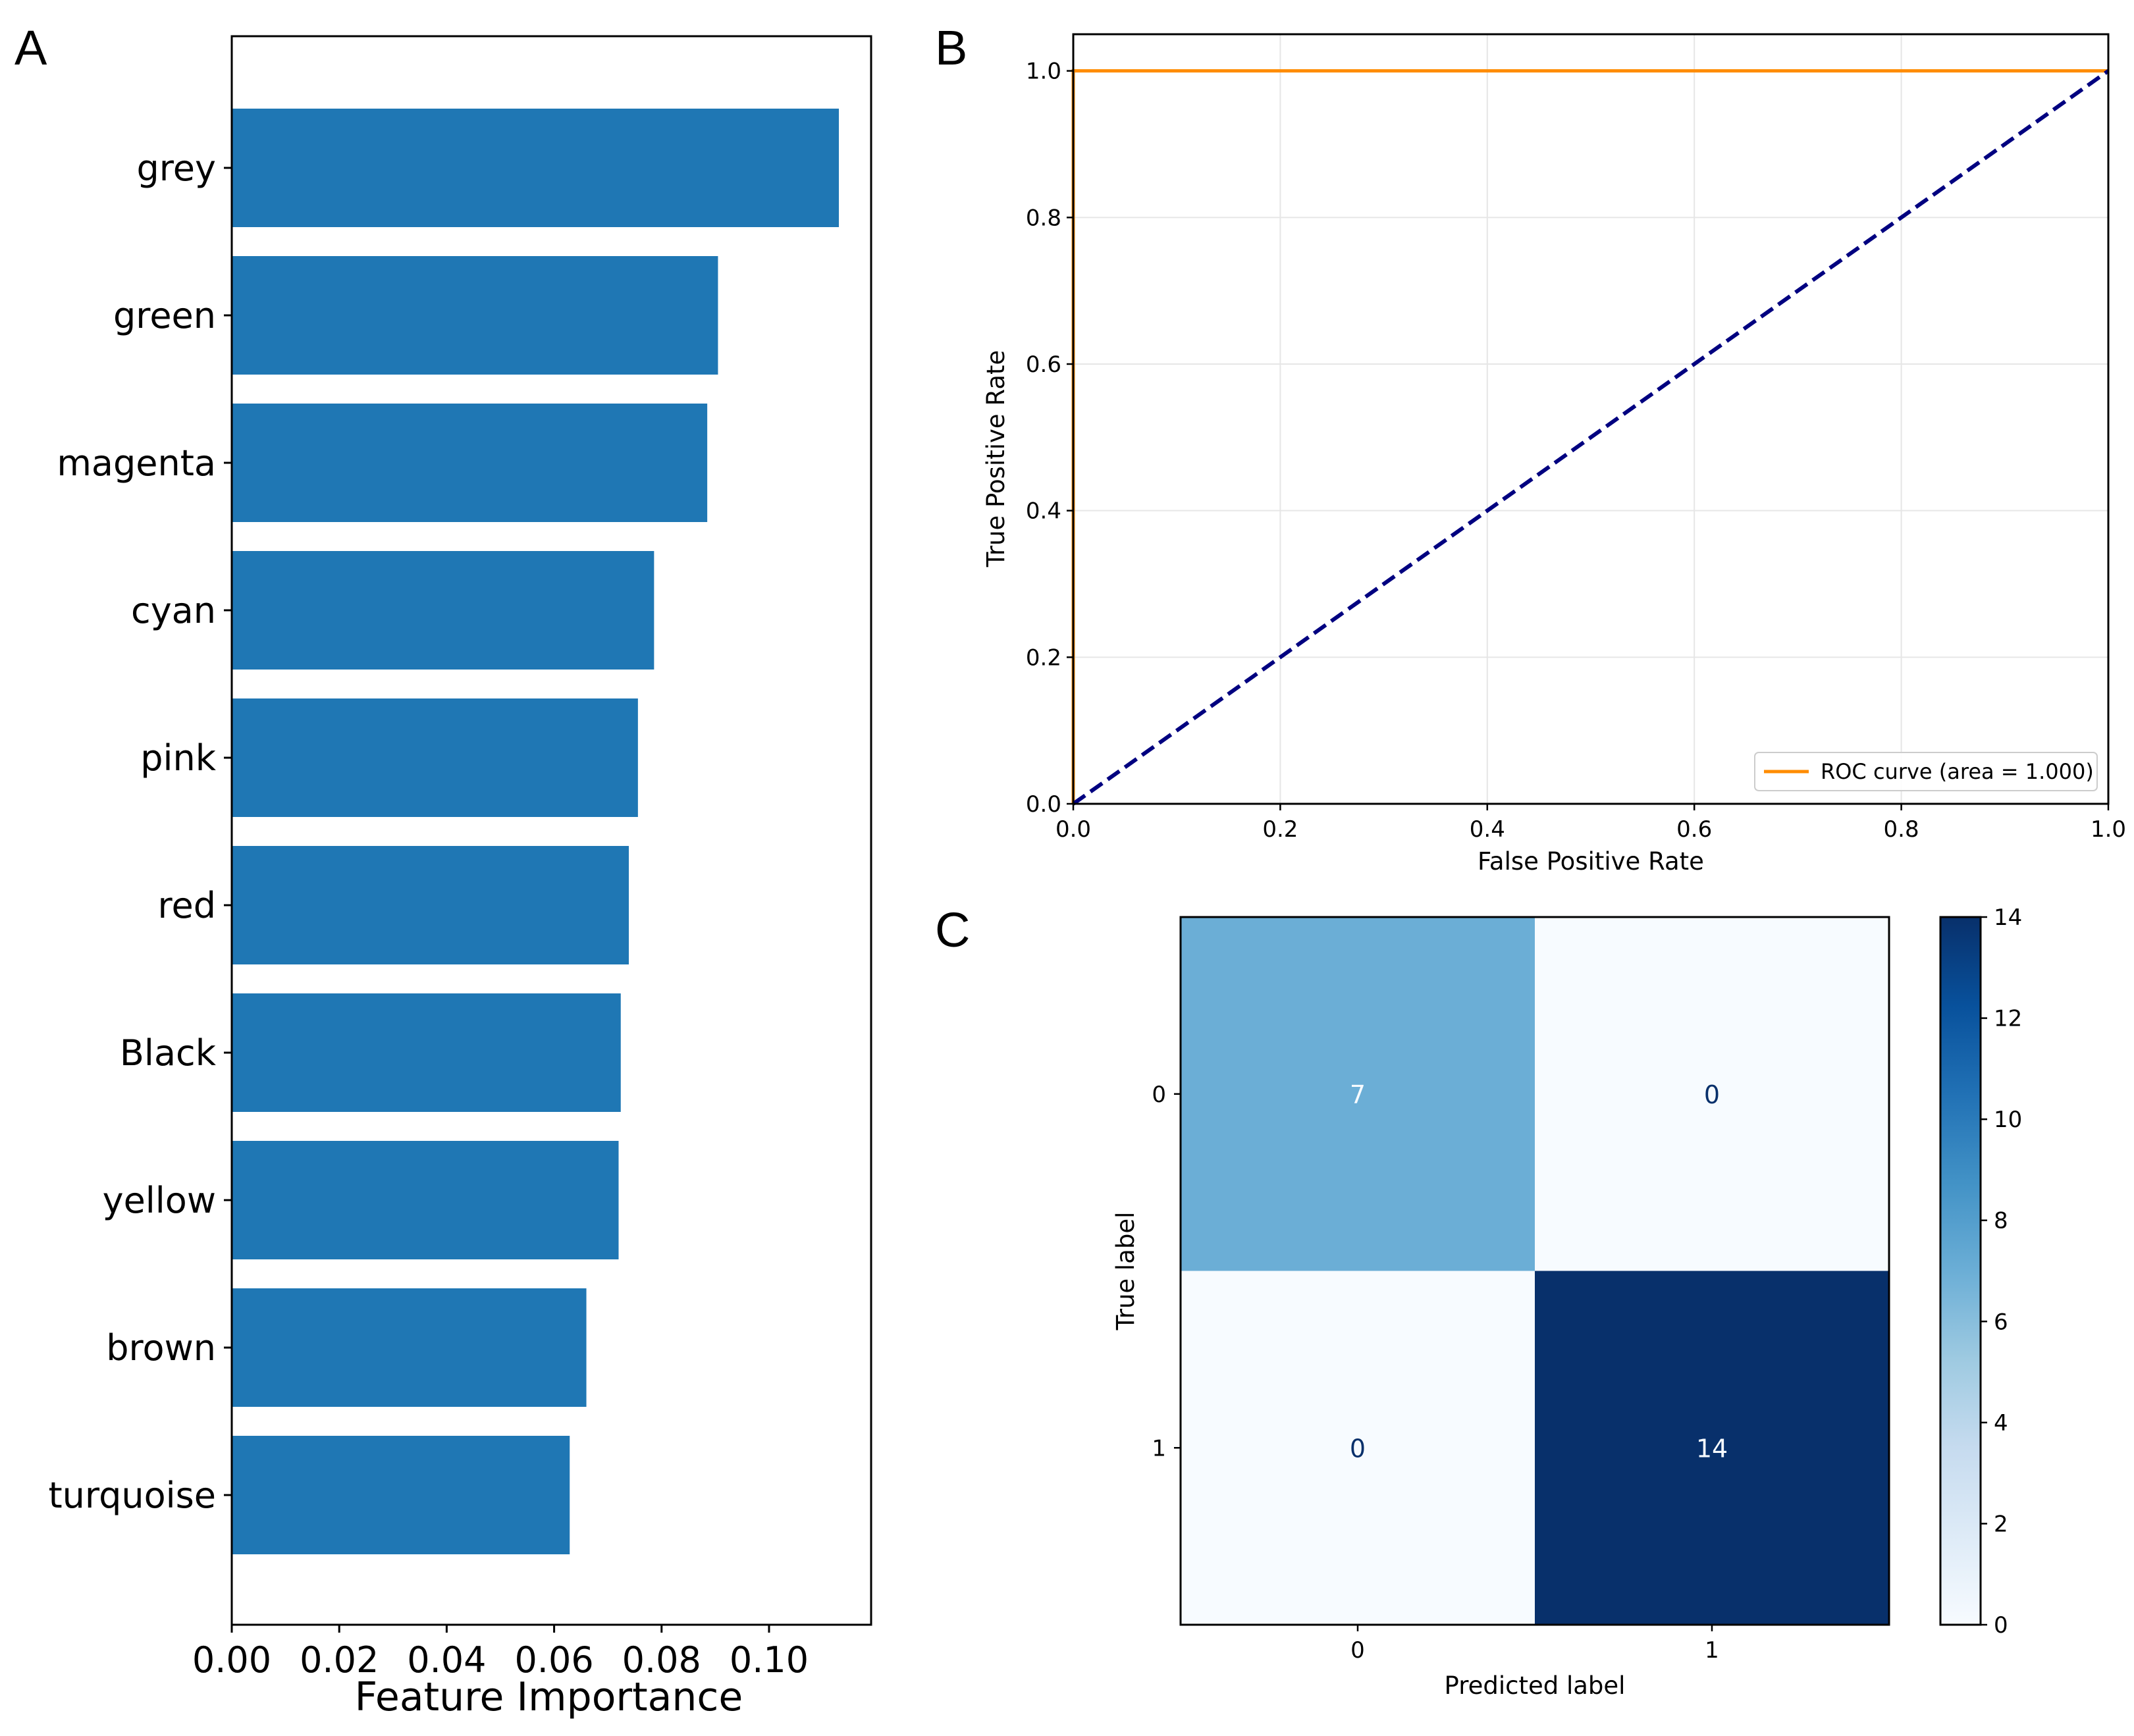  Describe the element at coordinates (1591, 861) in the screenshot. I see `x-axis-label: False Positive Rate` at that location.